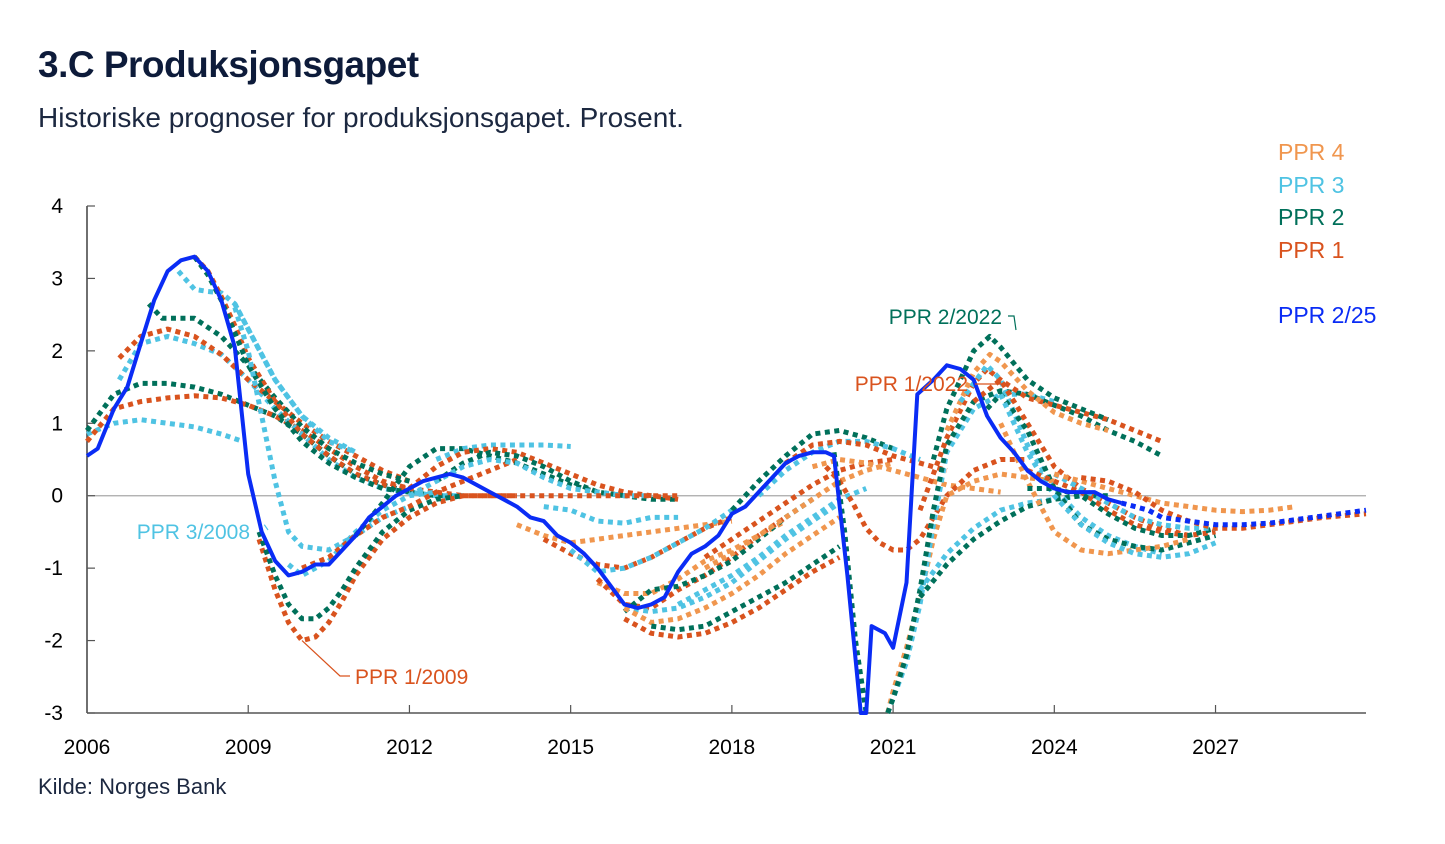 This screenshot has height=844, width=1445. Describe the element at coordinates (503, 452) in the screenshot. I see `series-ppr-3-2012` at that location.